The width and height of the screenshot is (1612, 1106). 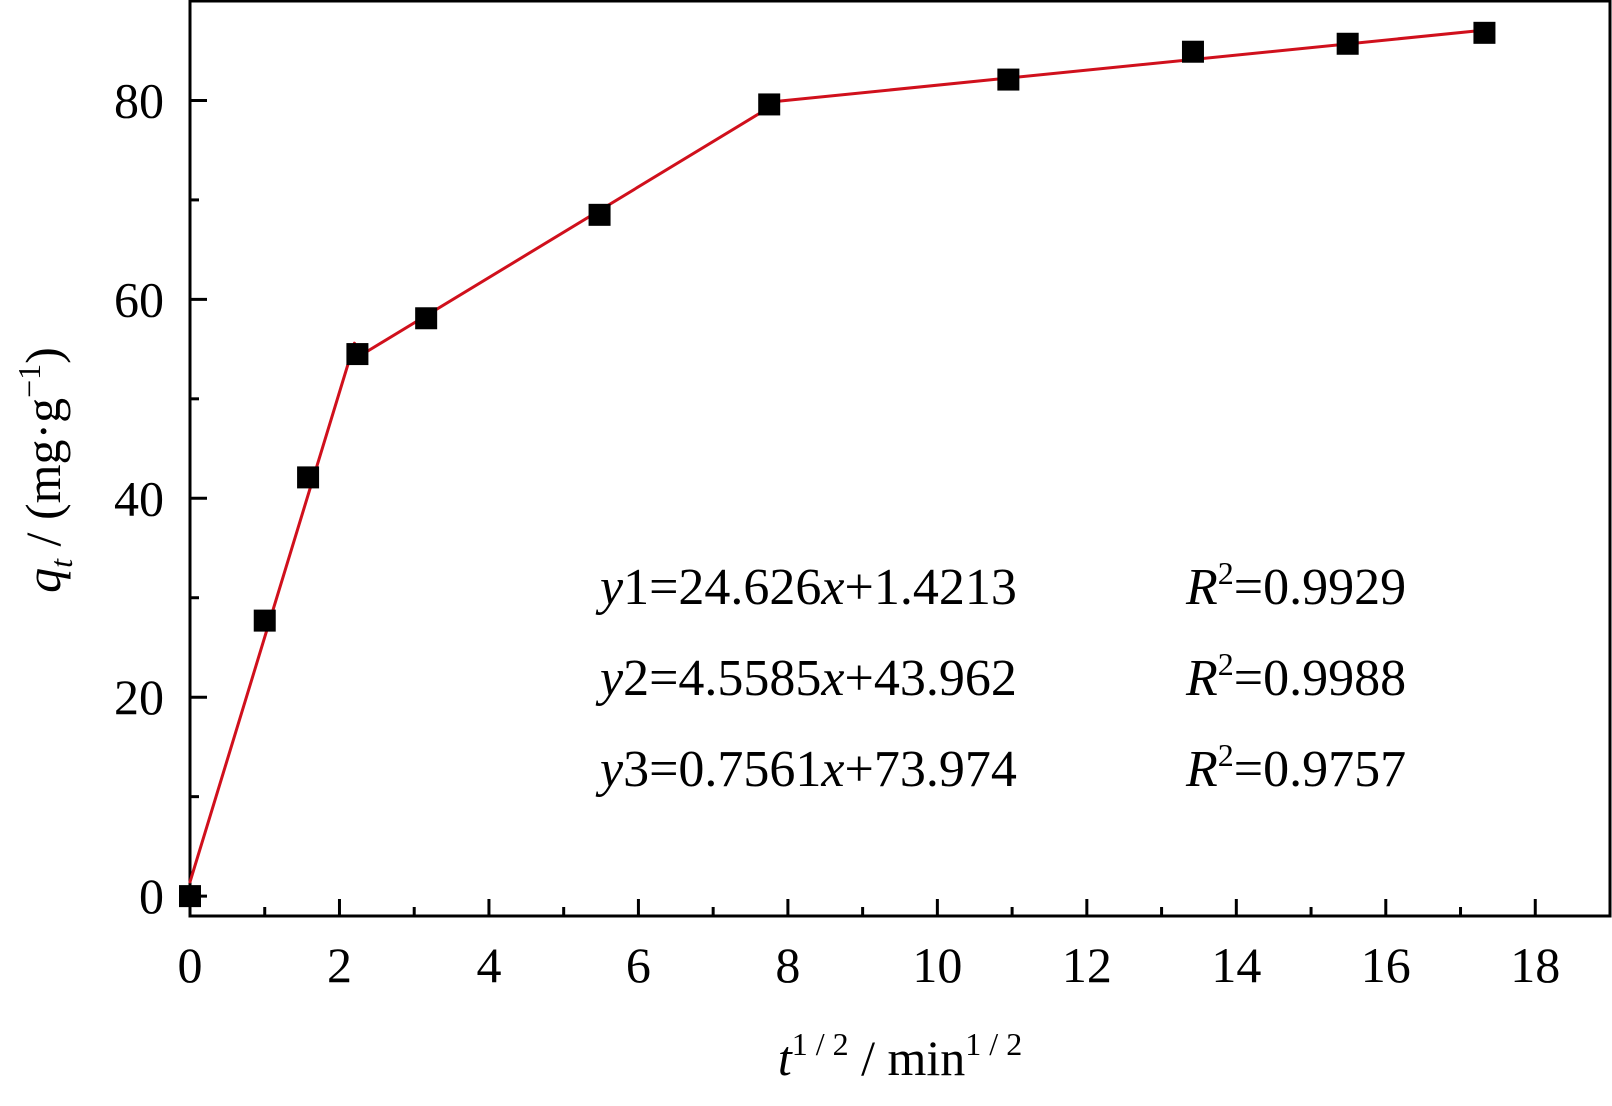 I want to click on y-axis-title: qt / (mg·g−1), so click(x=45, y=470).